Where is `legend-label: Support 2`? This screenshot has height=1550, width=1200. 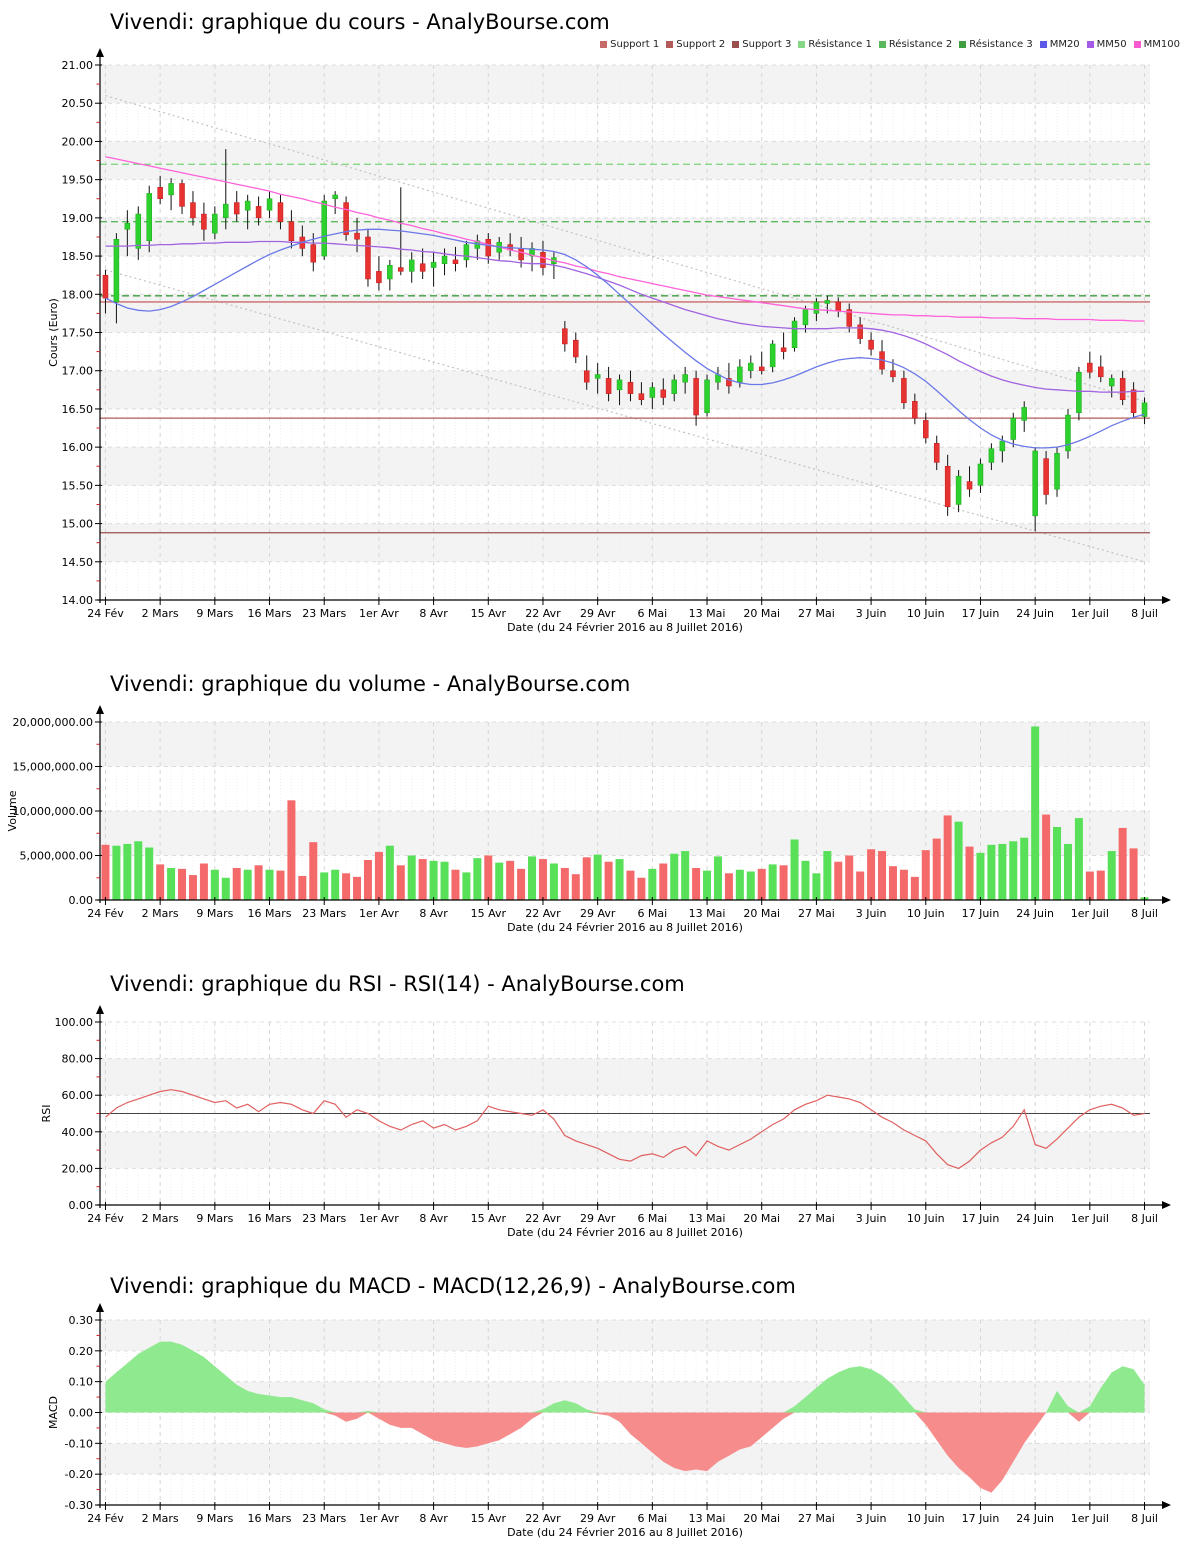
legend-label: Support 2 is located at coordinates (701, 44).